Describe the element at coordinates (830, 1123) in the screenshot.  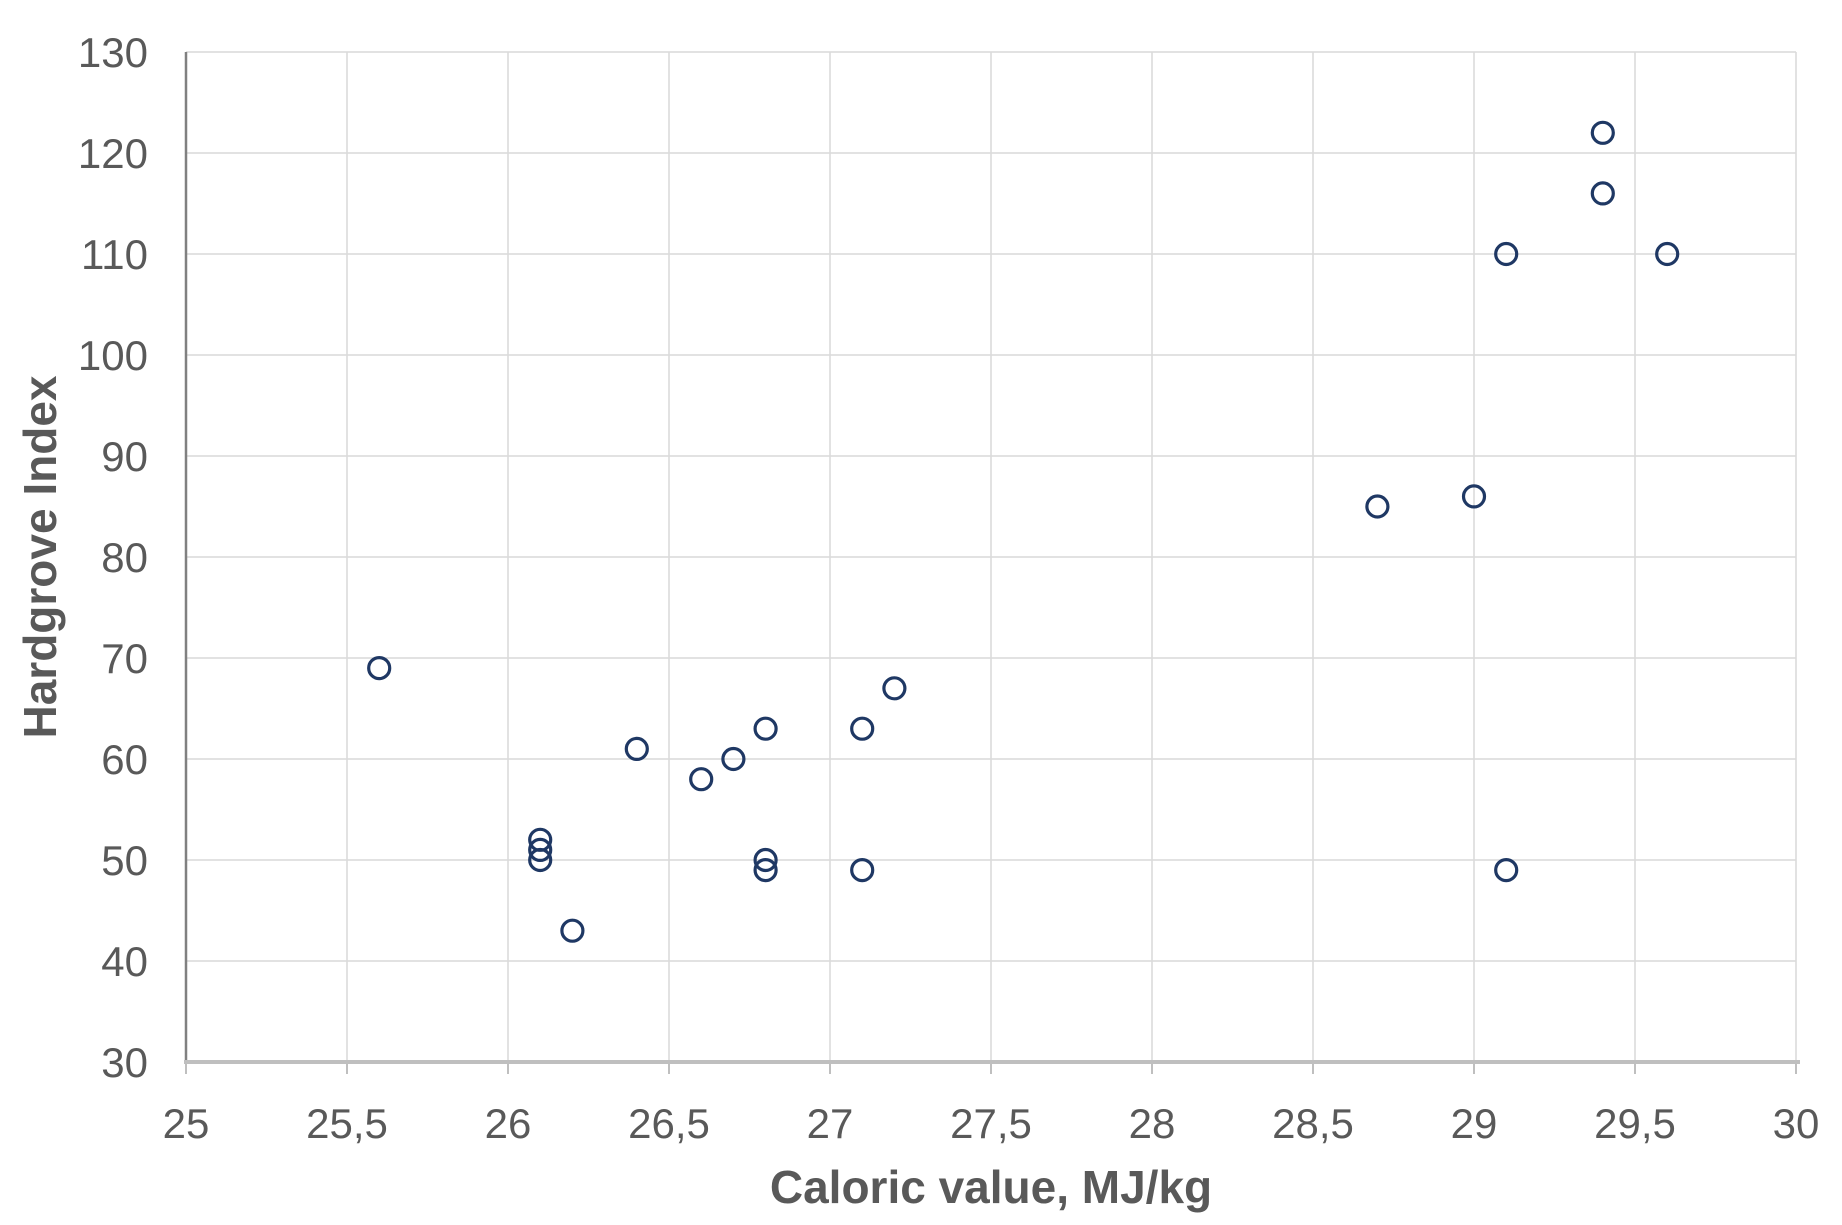
I see `x-tick-label: 27` at that location.